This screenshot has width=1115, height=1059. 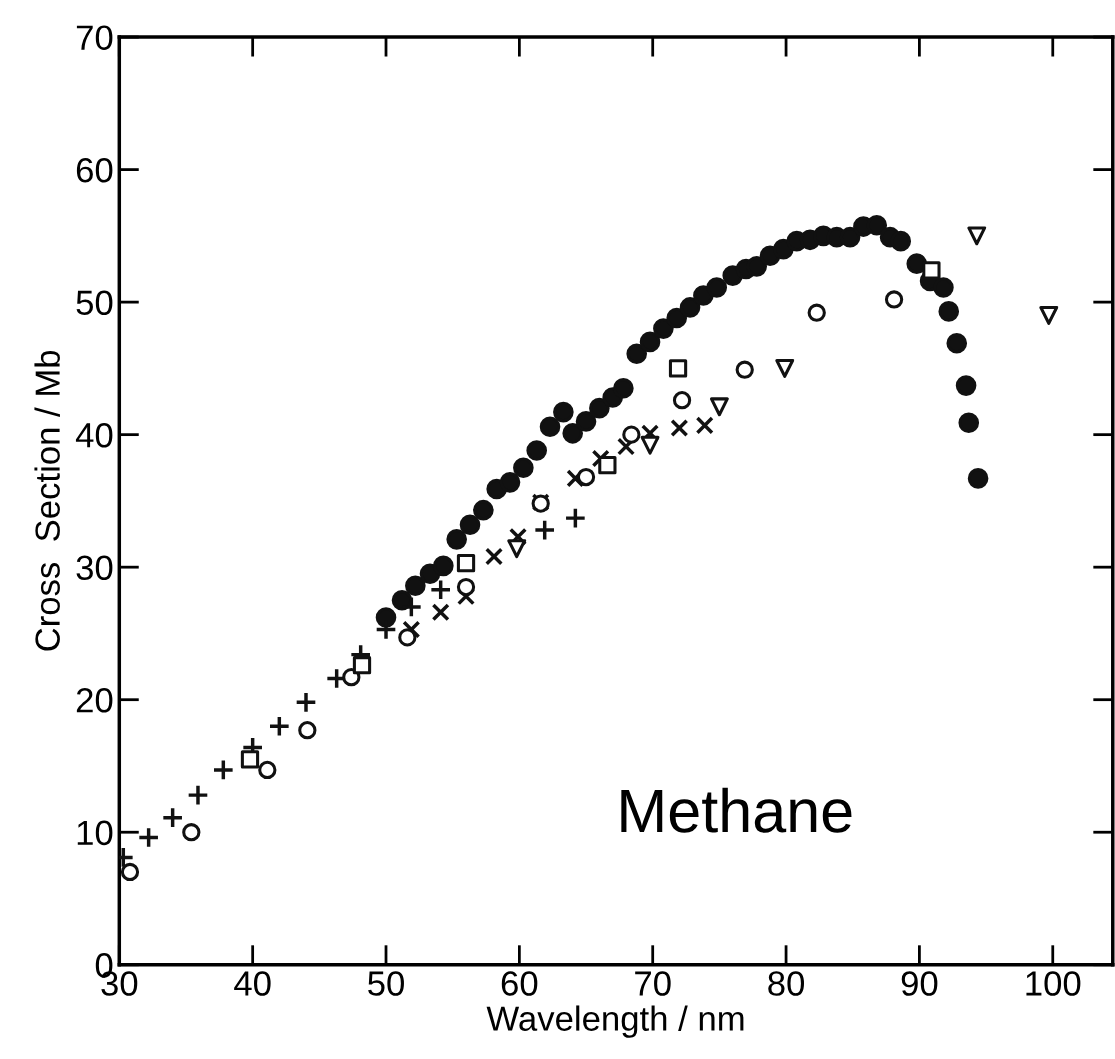 I want to click on x-tick-label: 60, so click(x=519, y=983).